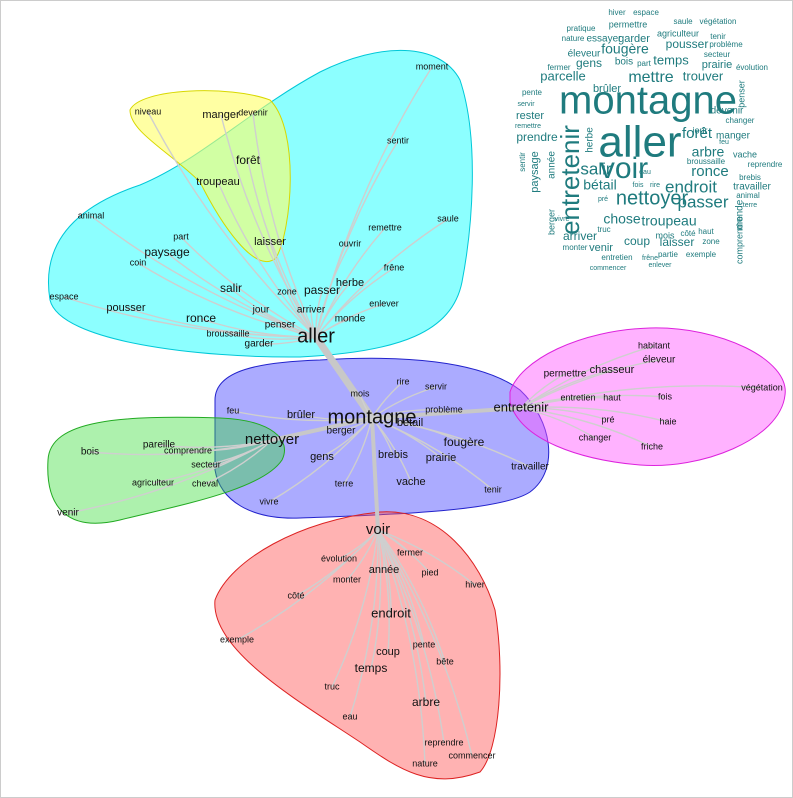 Image resolution: width=793 pixels, height=798 pixels. What do you see at coordinates (350, 319) in the screenshot?
I see `graph-word: monde` at bounding box center [350, 319].